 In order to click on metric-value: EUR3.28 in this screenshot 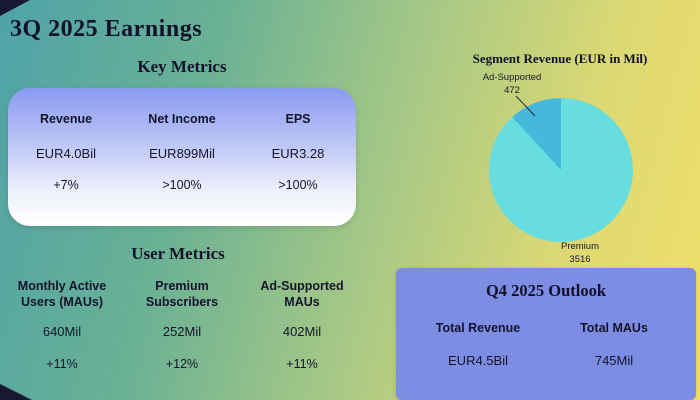, I will do `click(298, 153)`.